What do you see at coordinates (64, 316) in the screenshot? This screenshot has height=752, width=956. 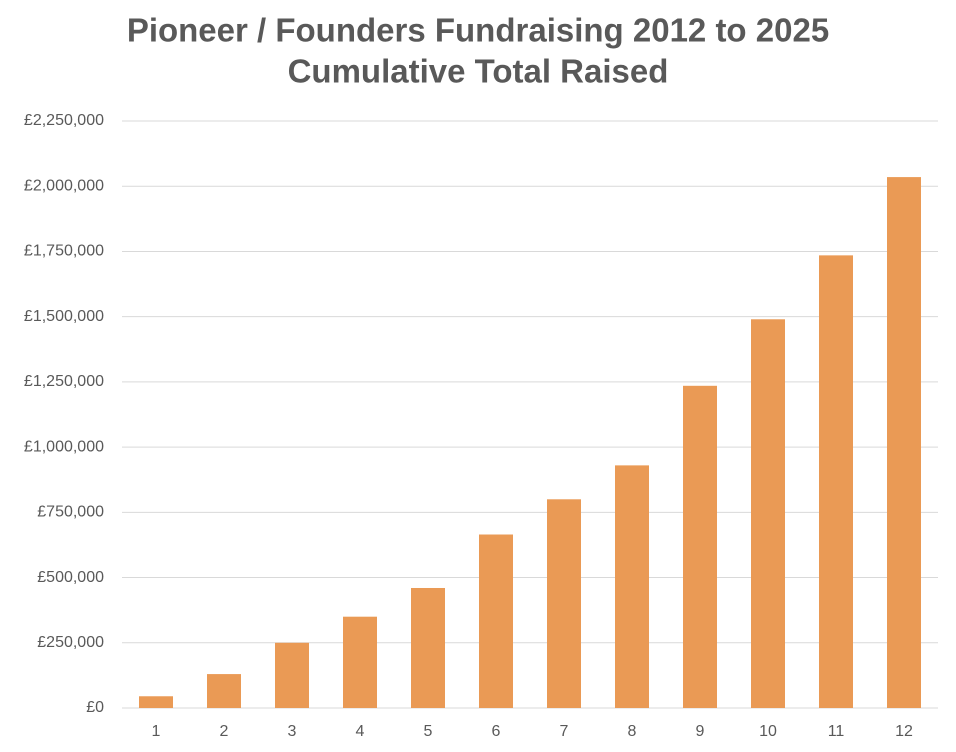 I see `y-tick-label: £1,500,000` at bounding box center [64, 316].